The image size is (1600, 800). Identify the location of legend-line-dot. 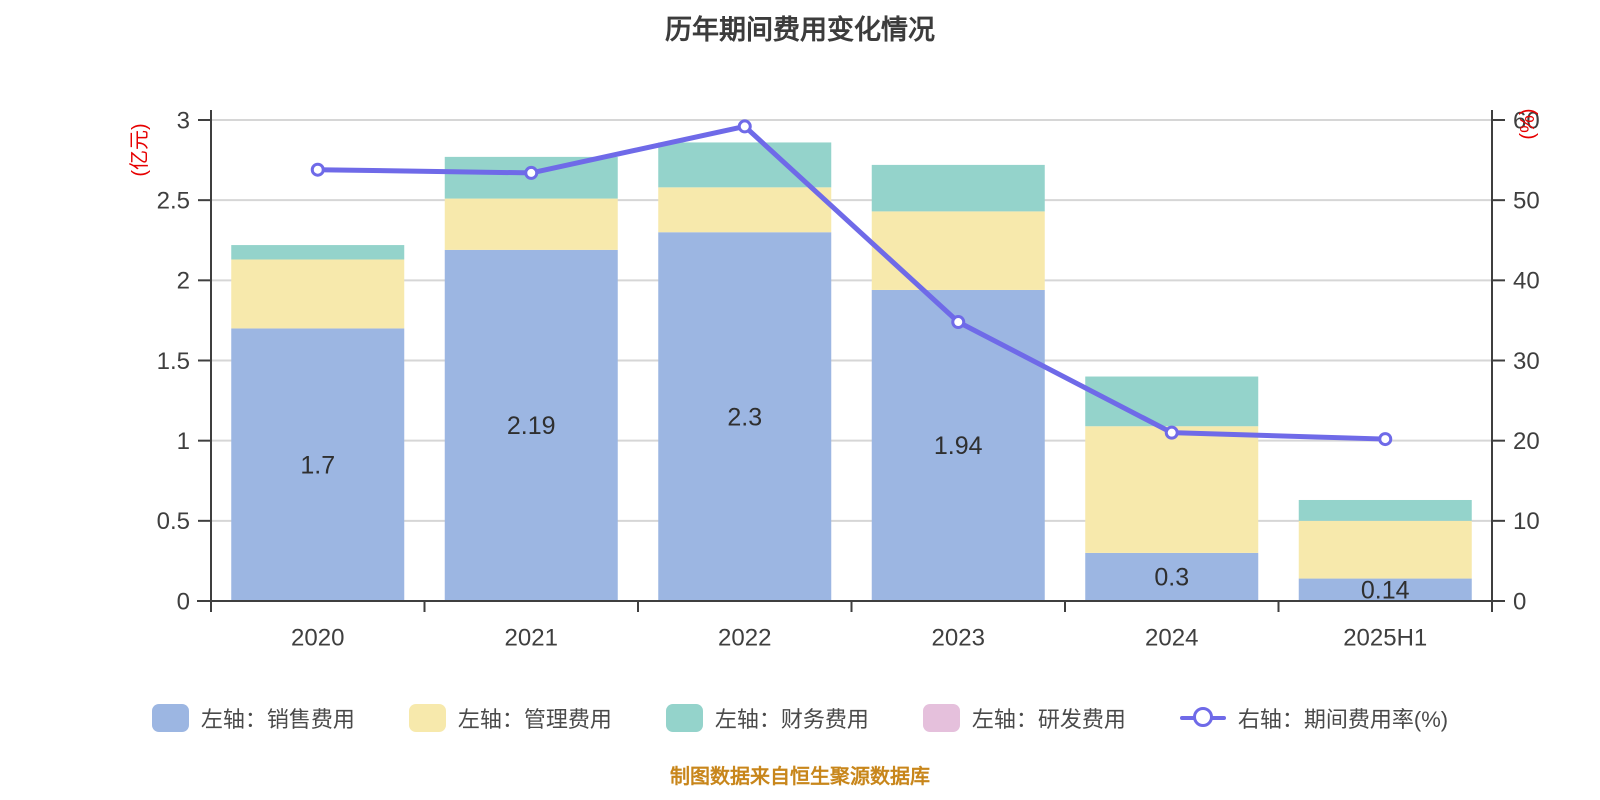
(1202, 717).